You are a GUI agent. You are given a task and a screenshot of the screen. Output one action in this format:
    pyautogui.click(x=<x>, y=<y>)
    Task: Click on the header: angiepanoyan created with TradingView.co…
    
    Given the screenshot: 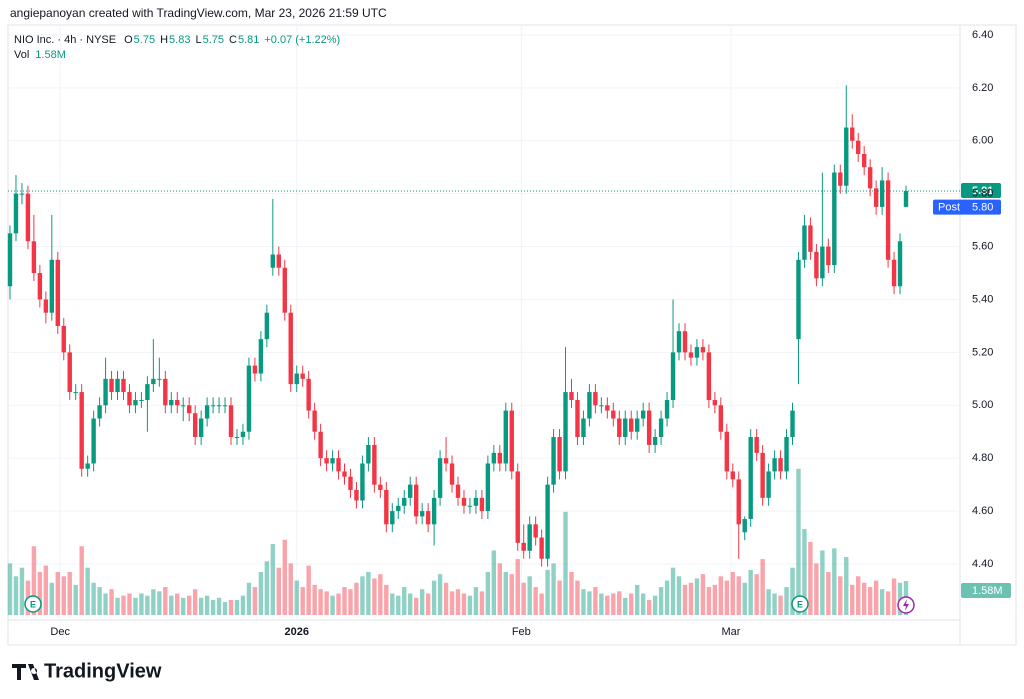 What is the action you would take?
    pyautogui.click(x=198, y=13)
    